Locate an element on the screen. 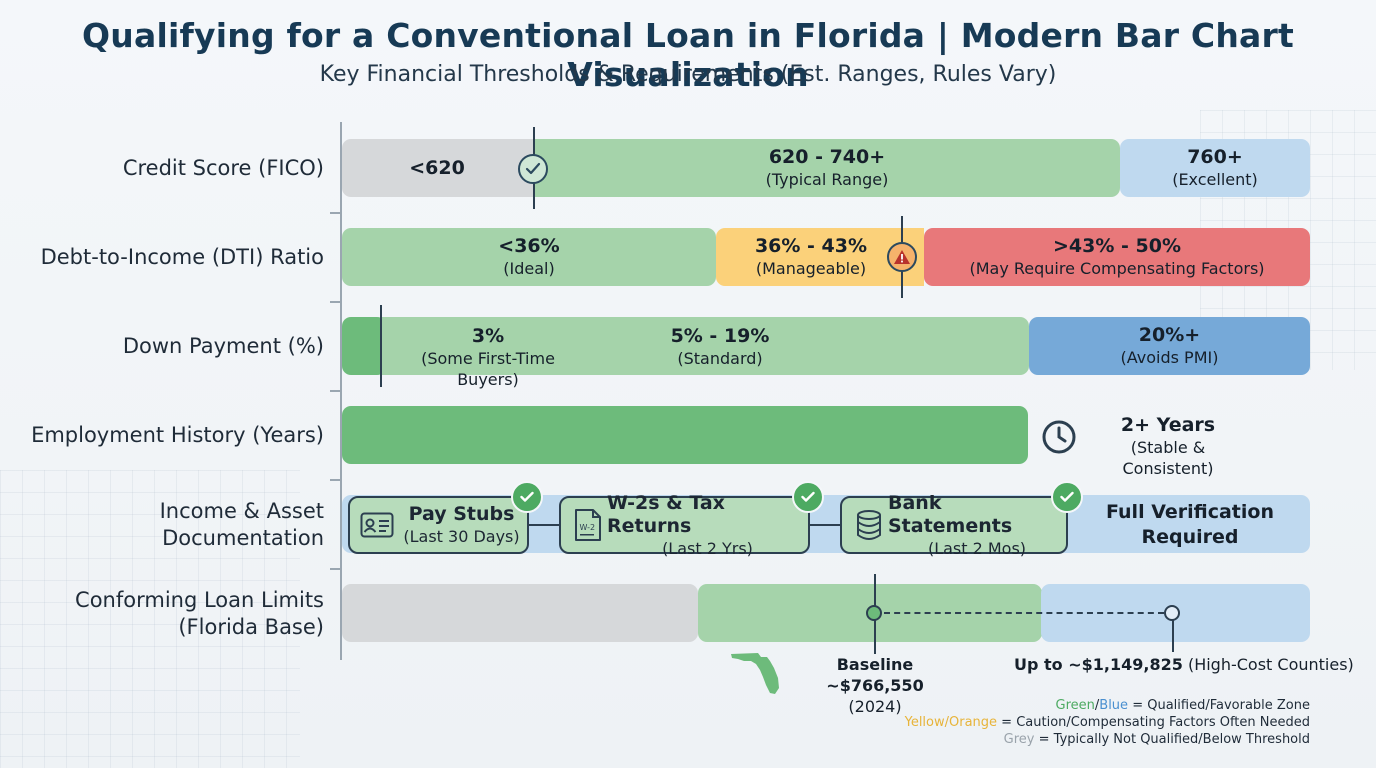 This screenshot has width=1376, height=768. bar-note: (Manageable) is located at coordinates (811, 268).